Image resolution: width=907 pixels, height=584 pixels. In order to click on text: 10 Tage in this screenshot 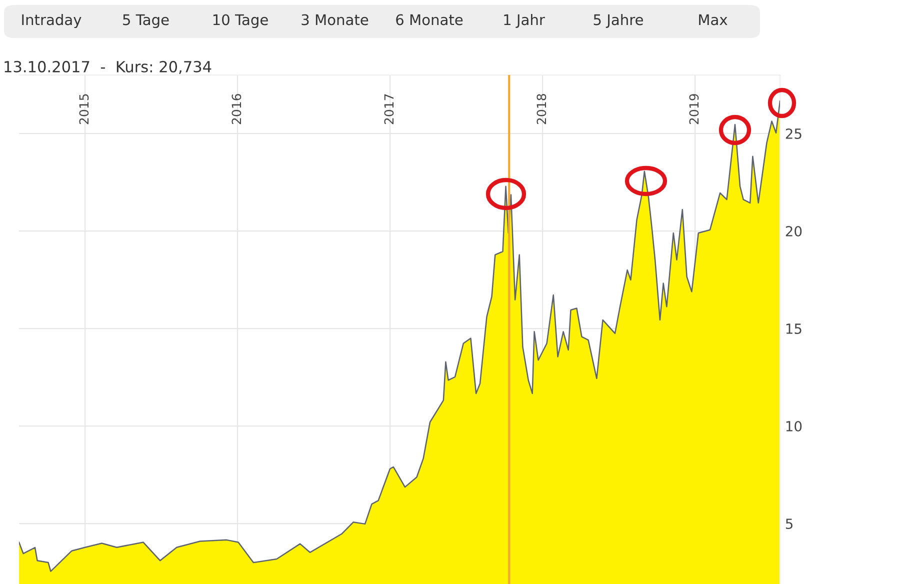, I will do `click(240, 21)`.